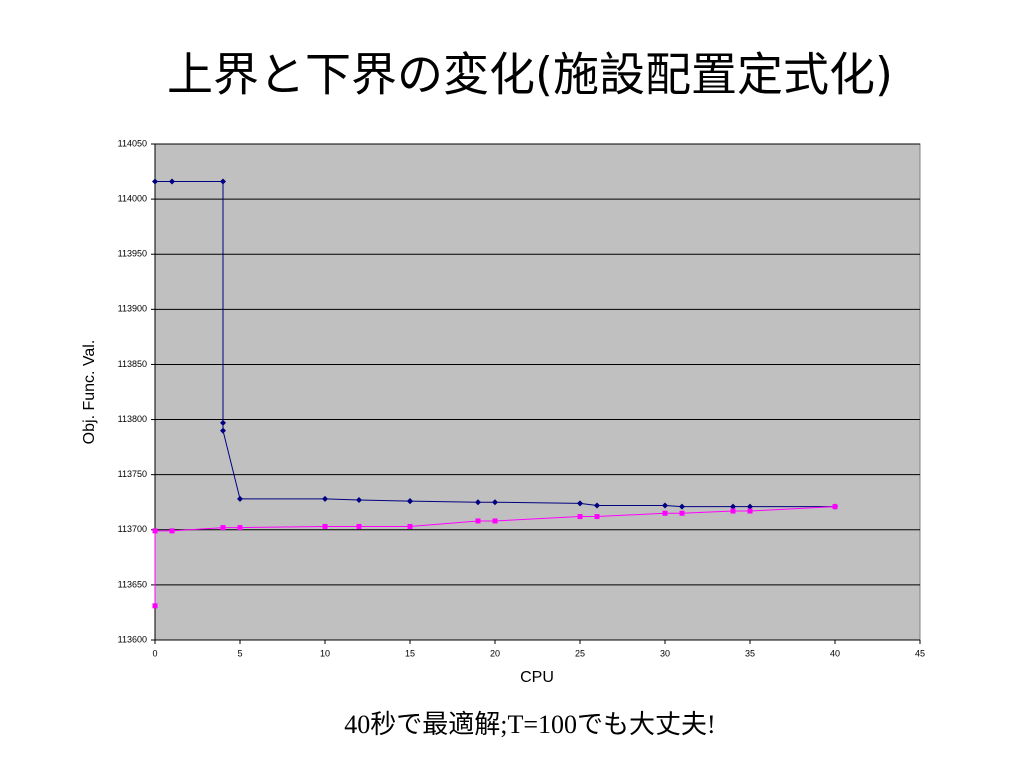  What do you see at coordinates (410, 653) in the screenshot?
I see `x-tick-label: 15` at bounding box center [410, 653].